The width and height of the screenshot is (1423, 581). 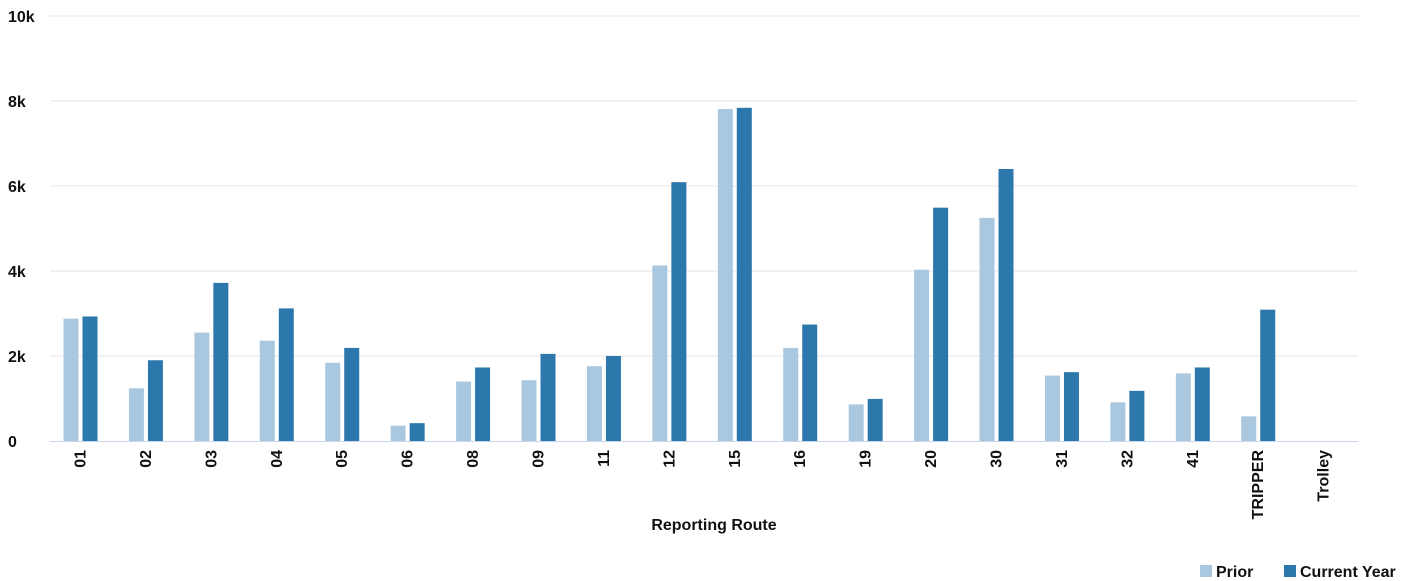 What do you see at coordinates (1258, 485) in the screenshot?
I see `x-tick-label: TRIPPER` at bounding box center [1258, 485].